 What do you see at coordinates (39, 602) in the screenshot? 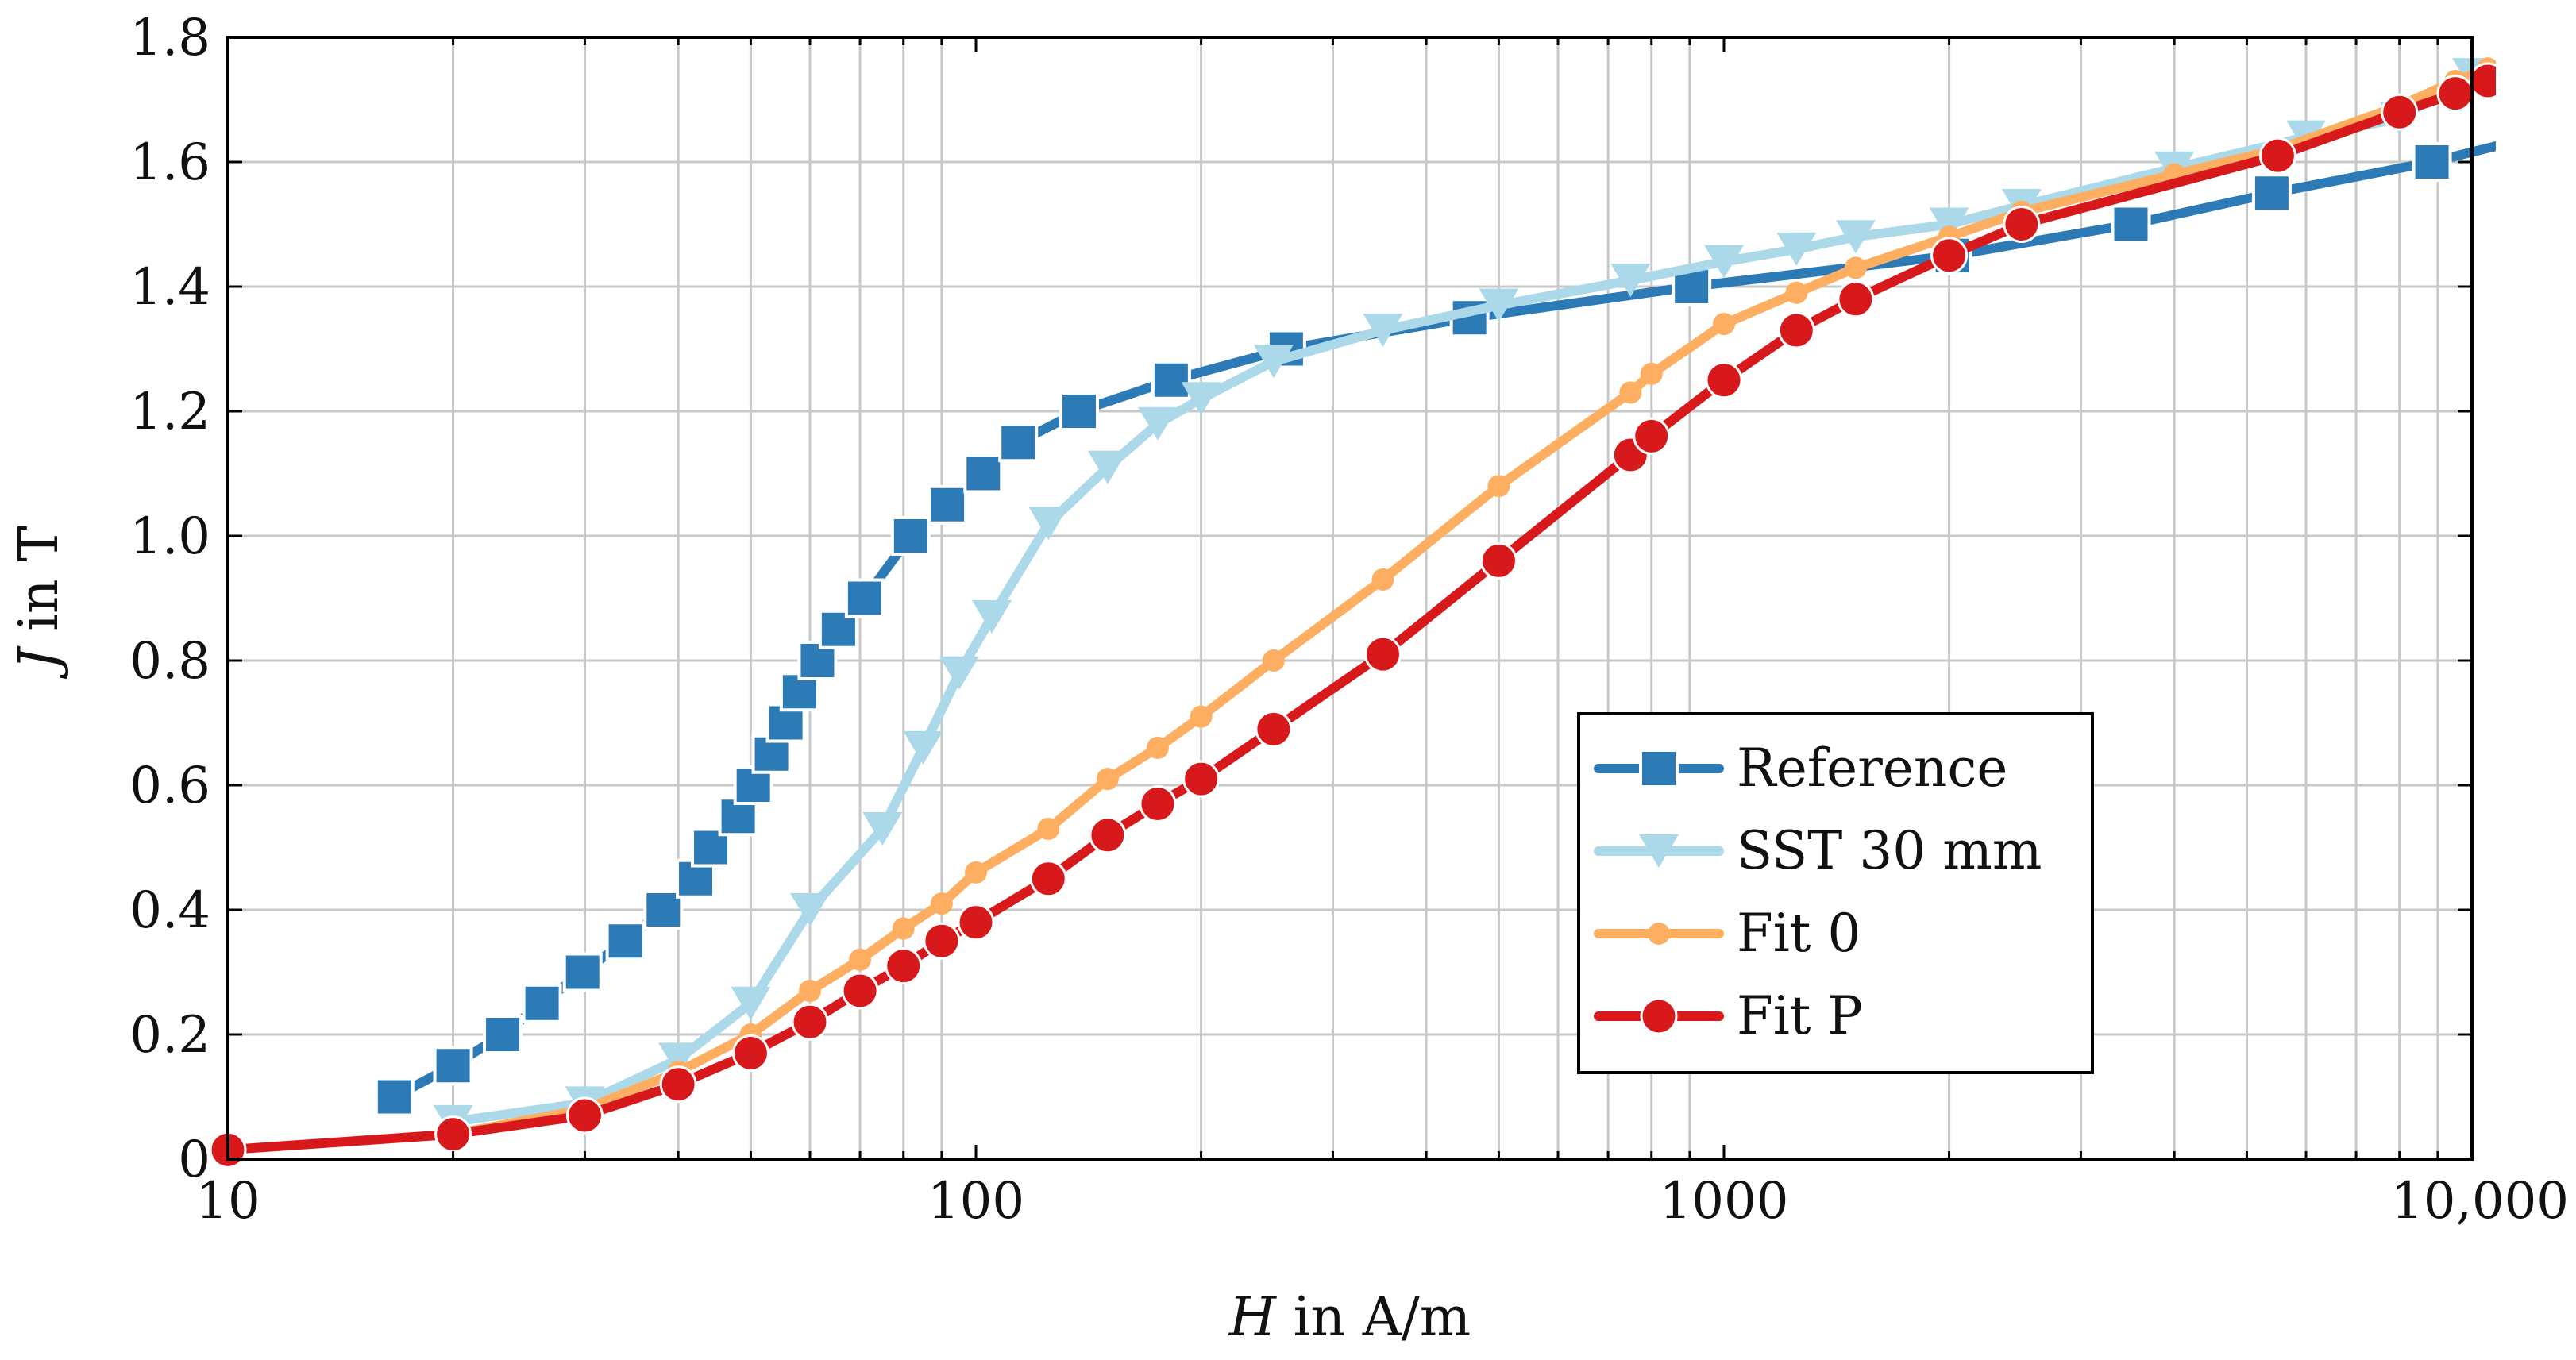
I see `y-axis-title: J in T` at bounding box center [39, 602].